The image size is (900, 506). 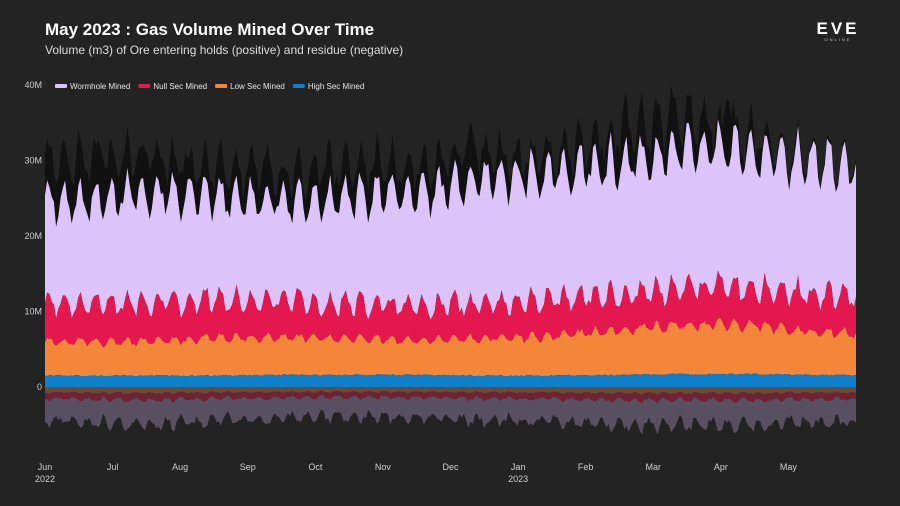 I want to click on x-tick-year-label: 2023, so click(x=518, y=479).